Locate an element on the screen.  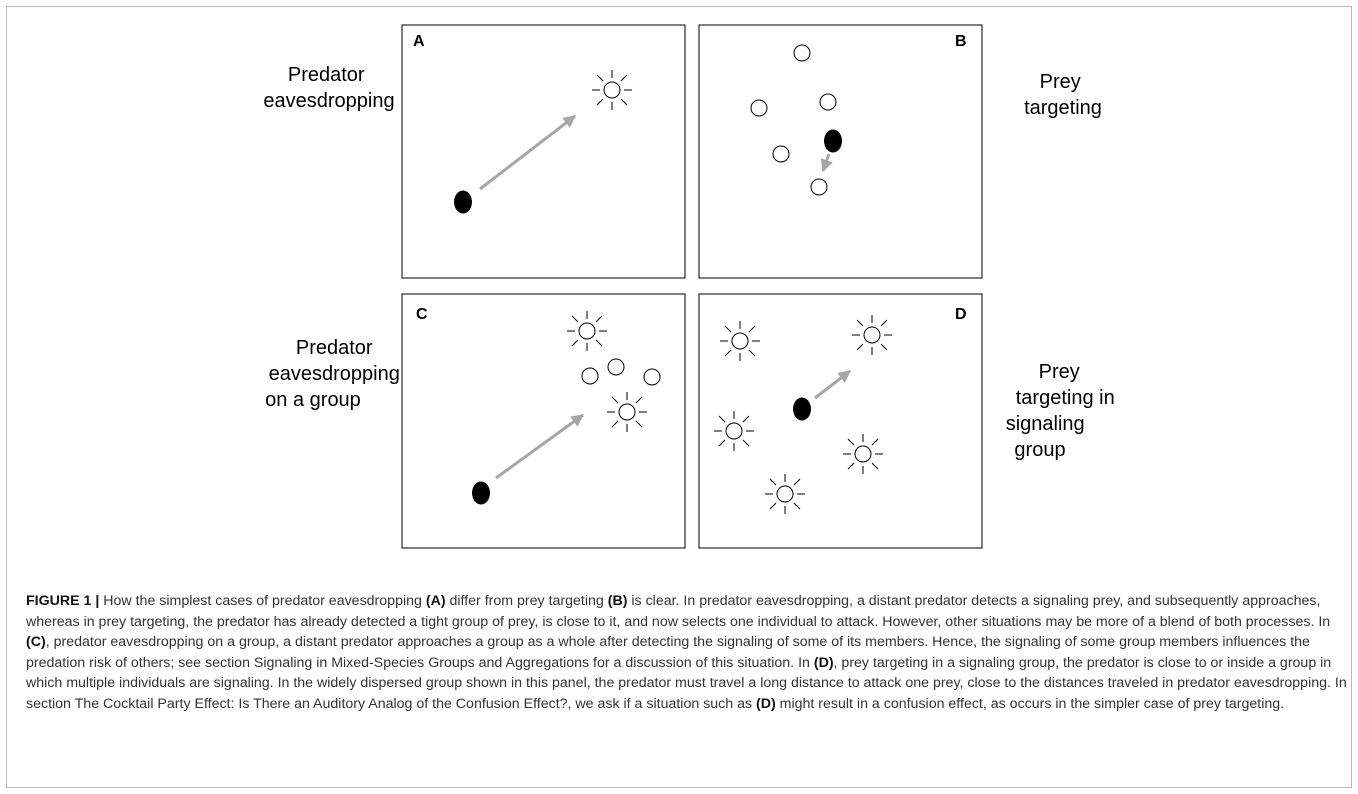
caption-panel-ref: (B) is located at coordinates (617, 601).